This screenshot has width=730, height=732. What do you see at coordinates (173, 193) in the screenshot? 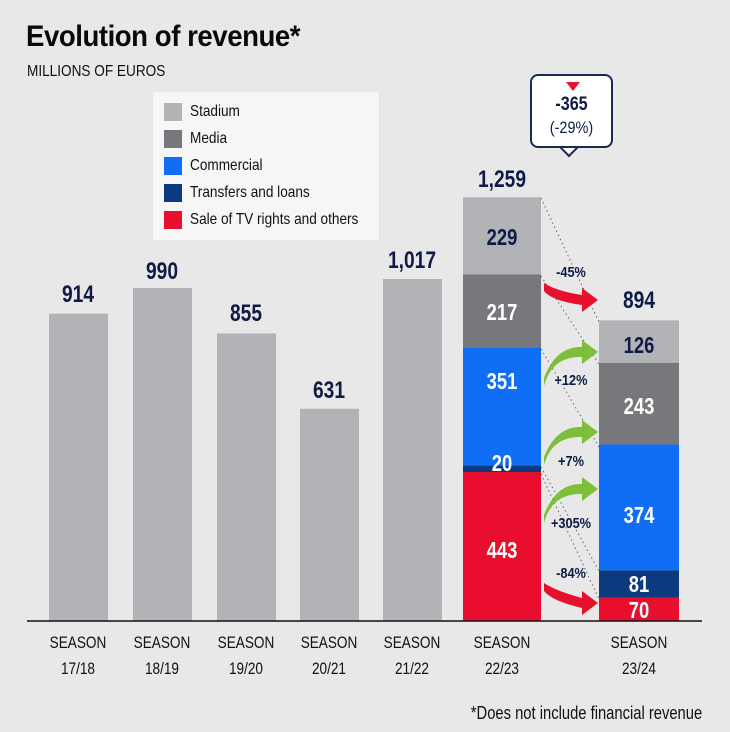
I see `legend-swatch-transfers` at bounding box center [173, 193].